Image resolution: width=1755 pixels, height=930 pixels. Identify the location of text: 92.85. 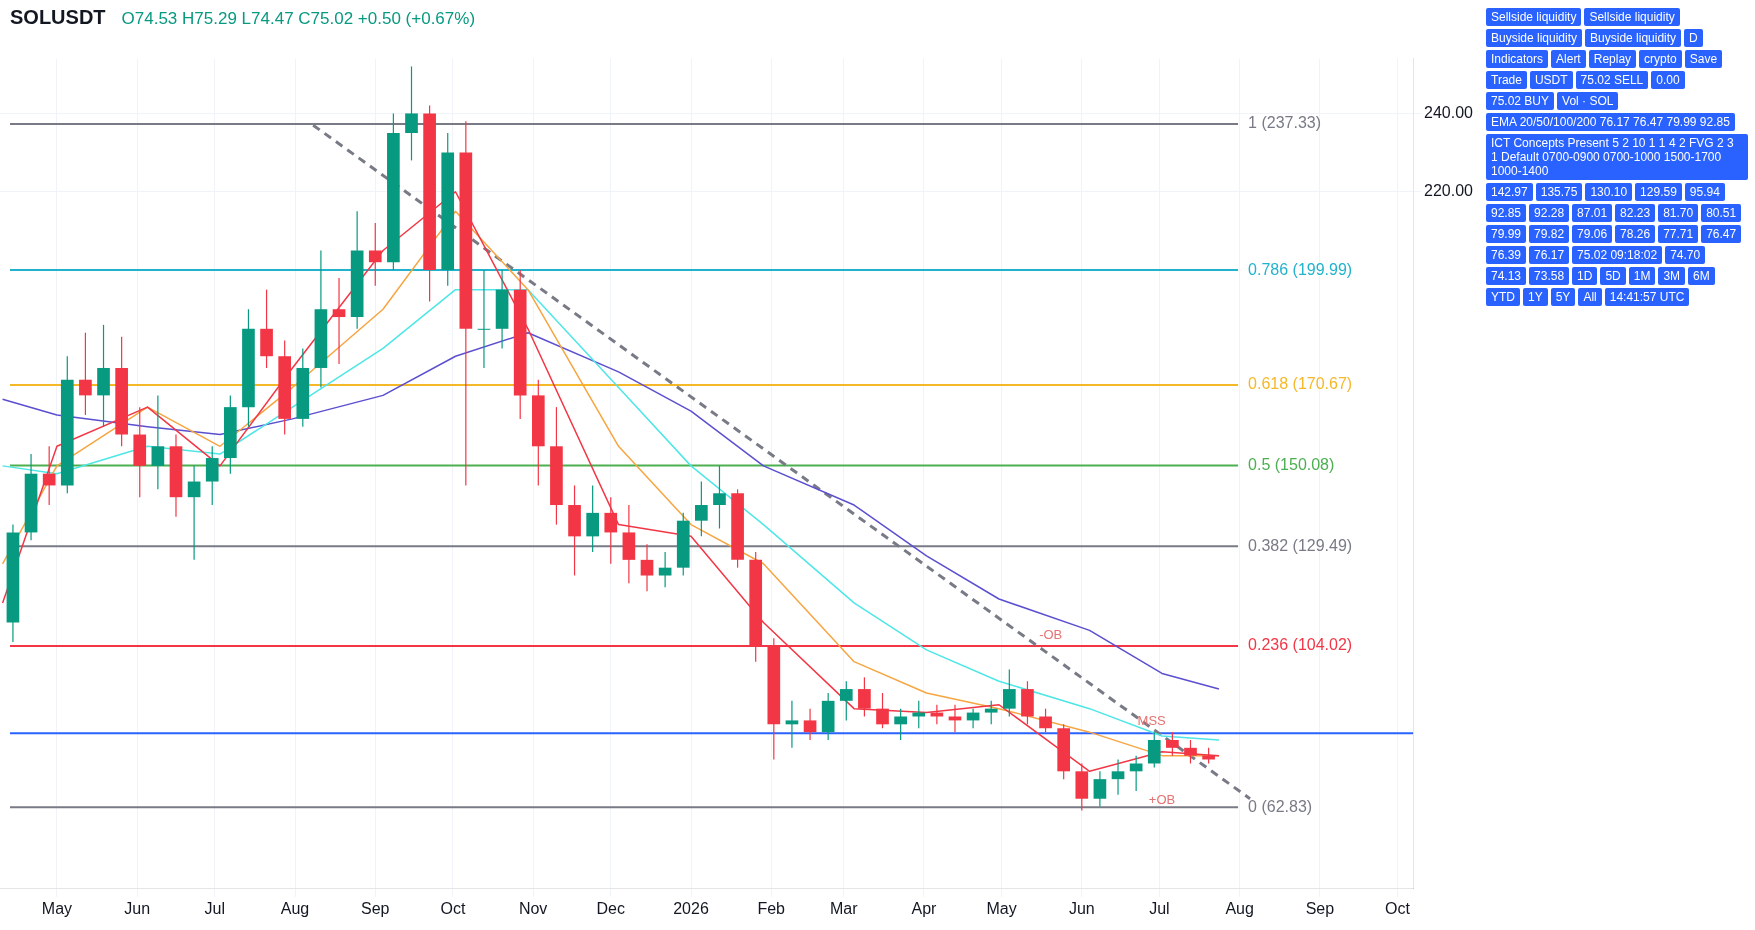
(1506, 213).